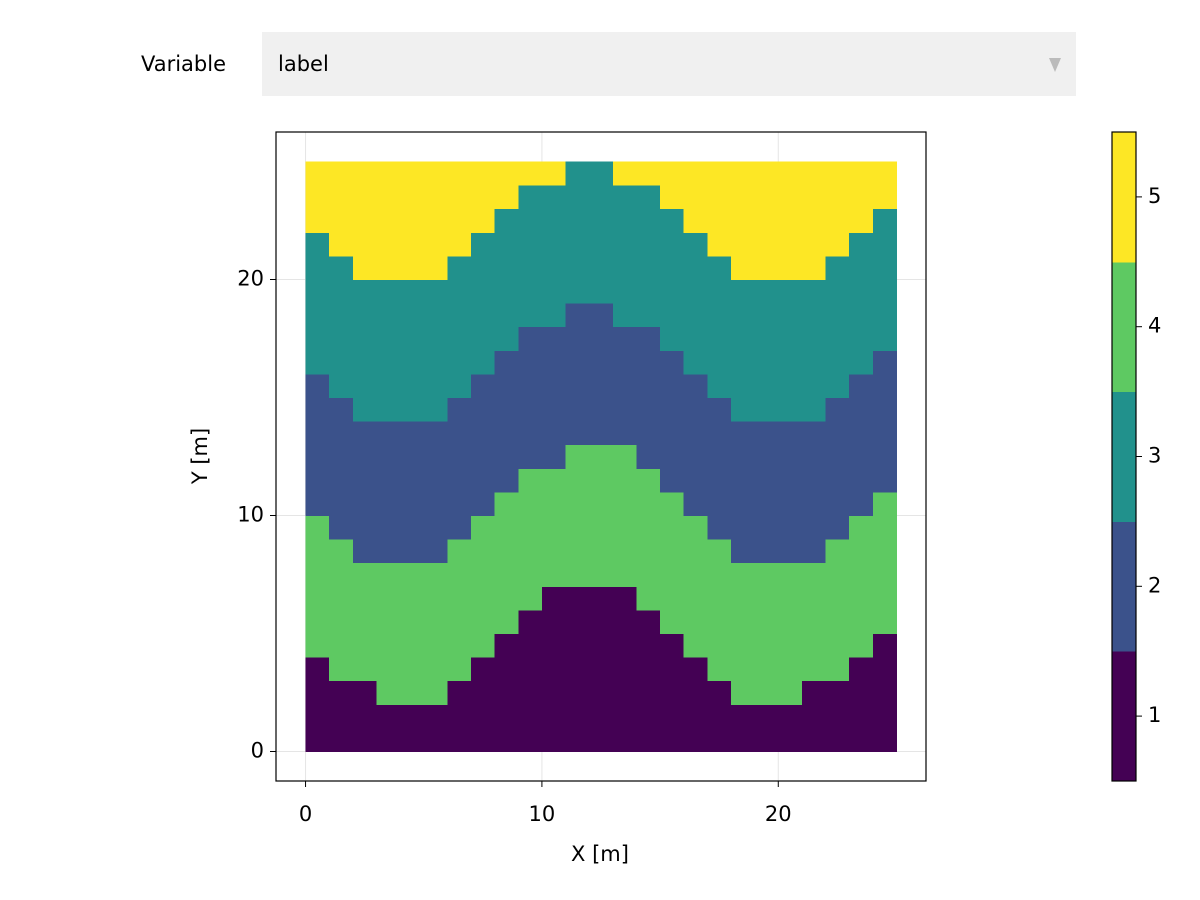 This screenshot has width=1200, height=900. I want to click on dropdown-arrow, so click(1055, 65).